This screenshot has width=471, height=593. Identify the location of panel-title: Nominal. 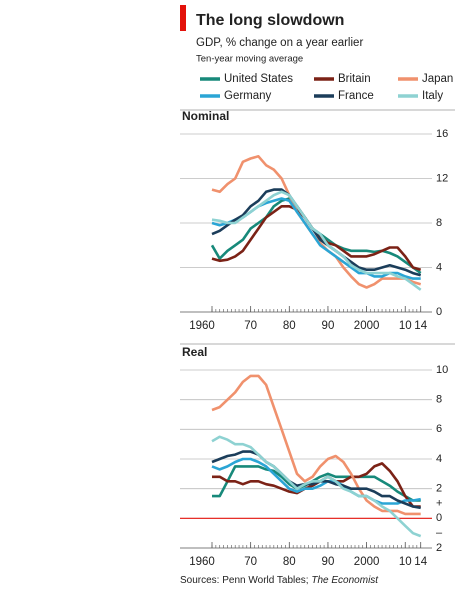
(205, 116).